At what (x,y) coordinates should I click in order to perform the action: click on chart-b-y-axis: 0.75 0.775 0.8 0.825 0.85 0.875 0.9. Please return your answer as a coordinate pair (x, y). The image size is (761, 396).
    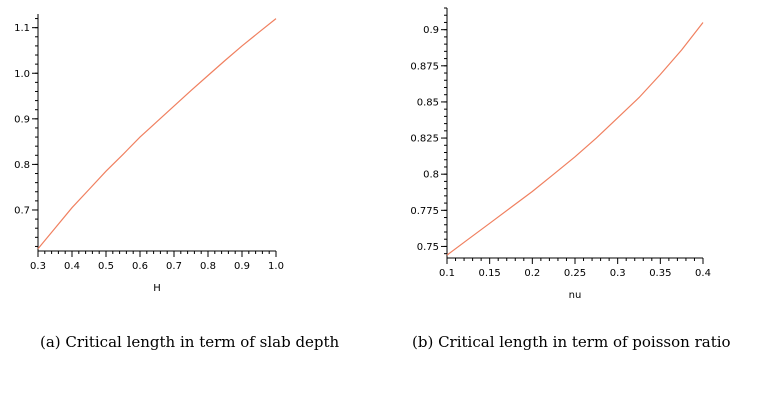
    Looking at the image, I should click on (429, 132).